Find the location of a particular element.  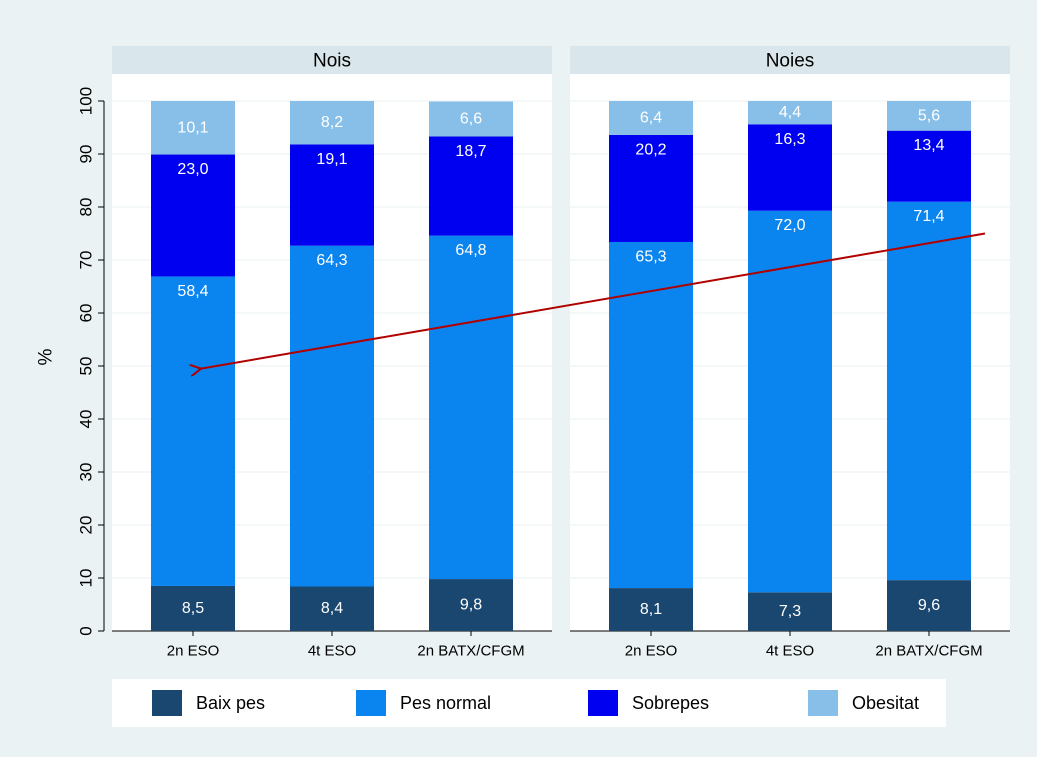

data-label: 7,3 is located at coordinates (790, 611).